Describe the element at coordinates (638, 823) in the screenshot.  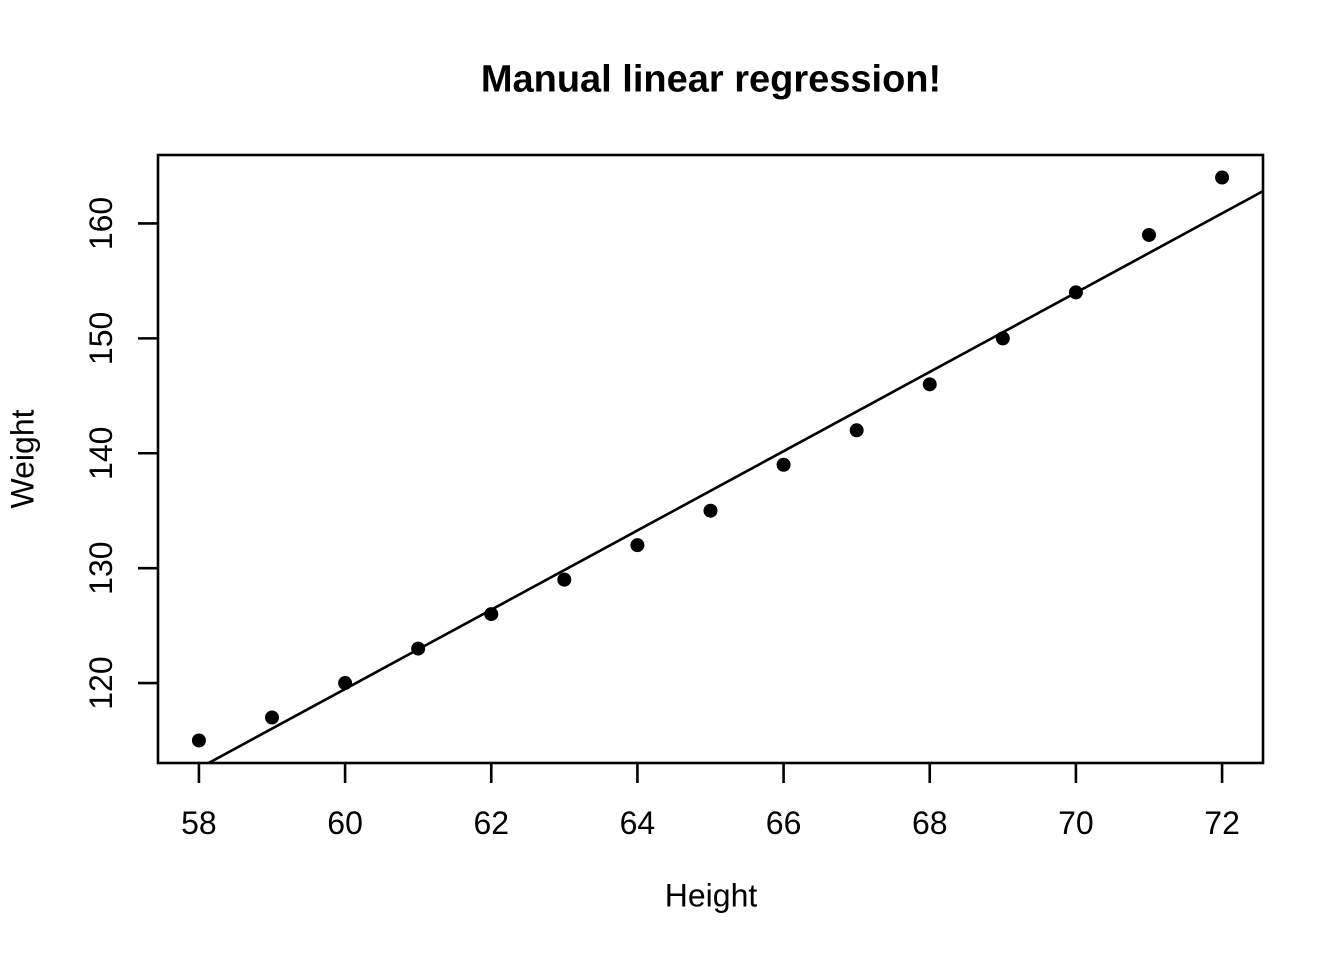
I see `x-tick-label: 64` at that location.